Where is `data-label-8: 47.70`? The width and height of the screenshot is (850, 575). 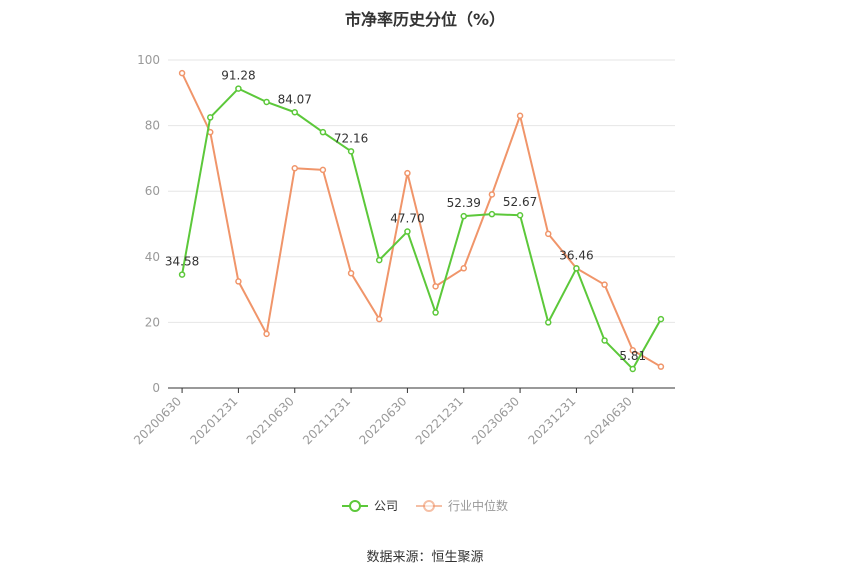
data-label-8: 47.70 is located at coordinates (407, 219).